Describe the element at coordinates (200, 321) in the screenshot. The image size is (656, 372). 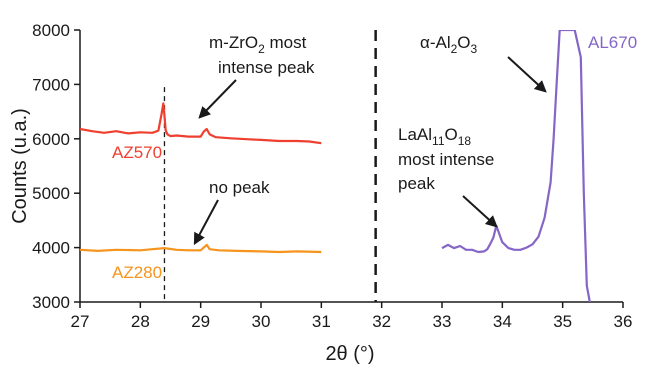
I see `x-tick-label-29: 29` at that location.